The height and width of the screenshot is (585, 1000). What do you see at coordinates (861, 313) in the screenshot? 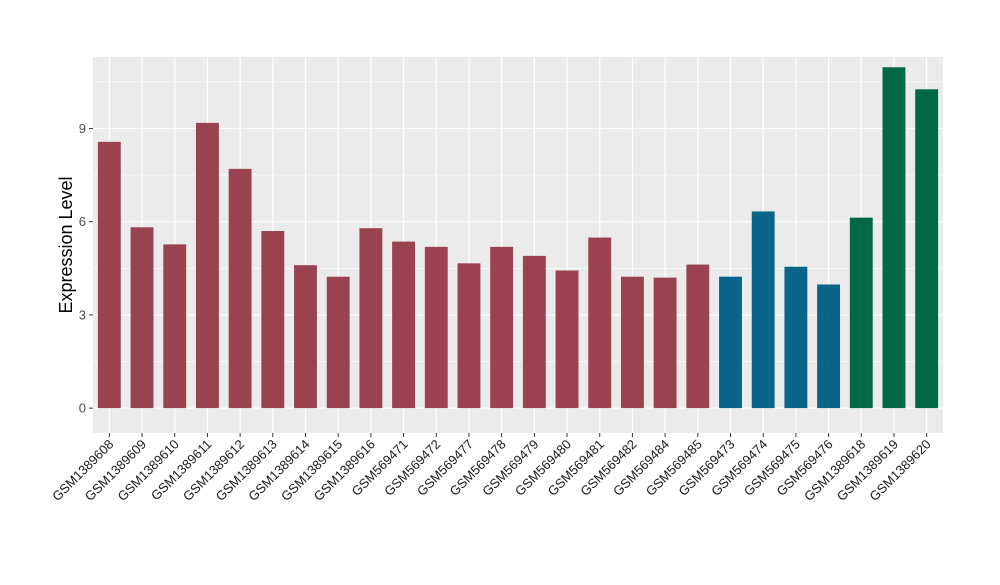
I see `bar-GSM1389618` at bounding box center [861, 313].